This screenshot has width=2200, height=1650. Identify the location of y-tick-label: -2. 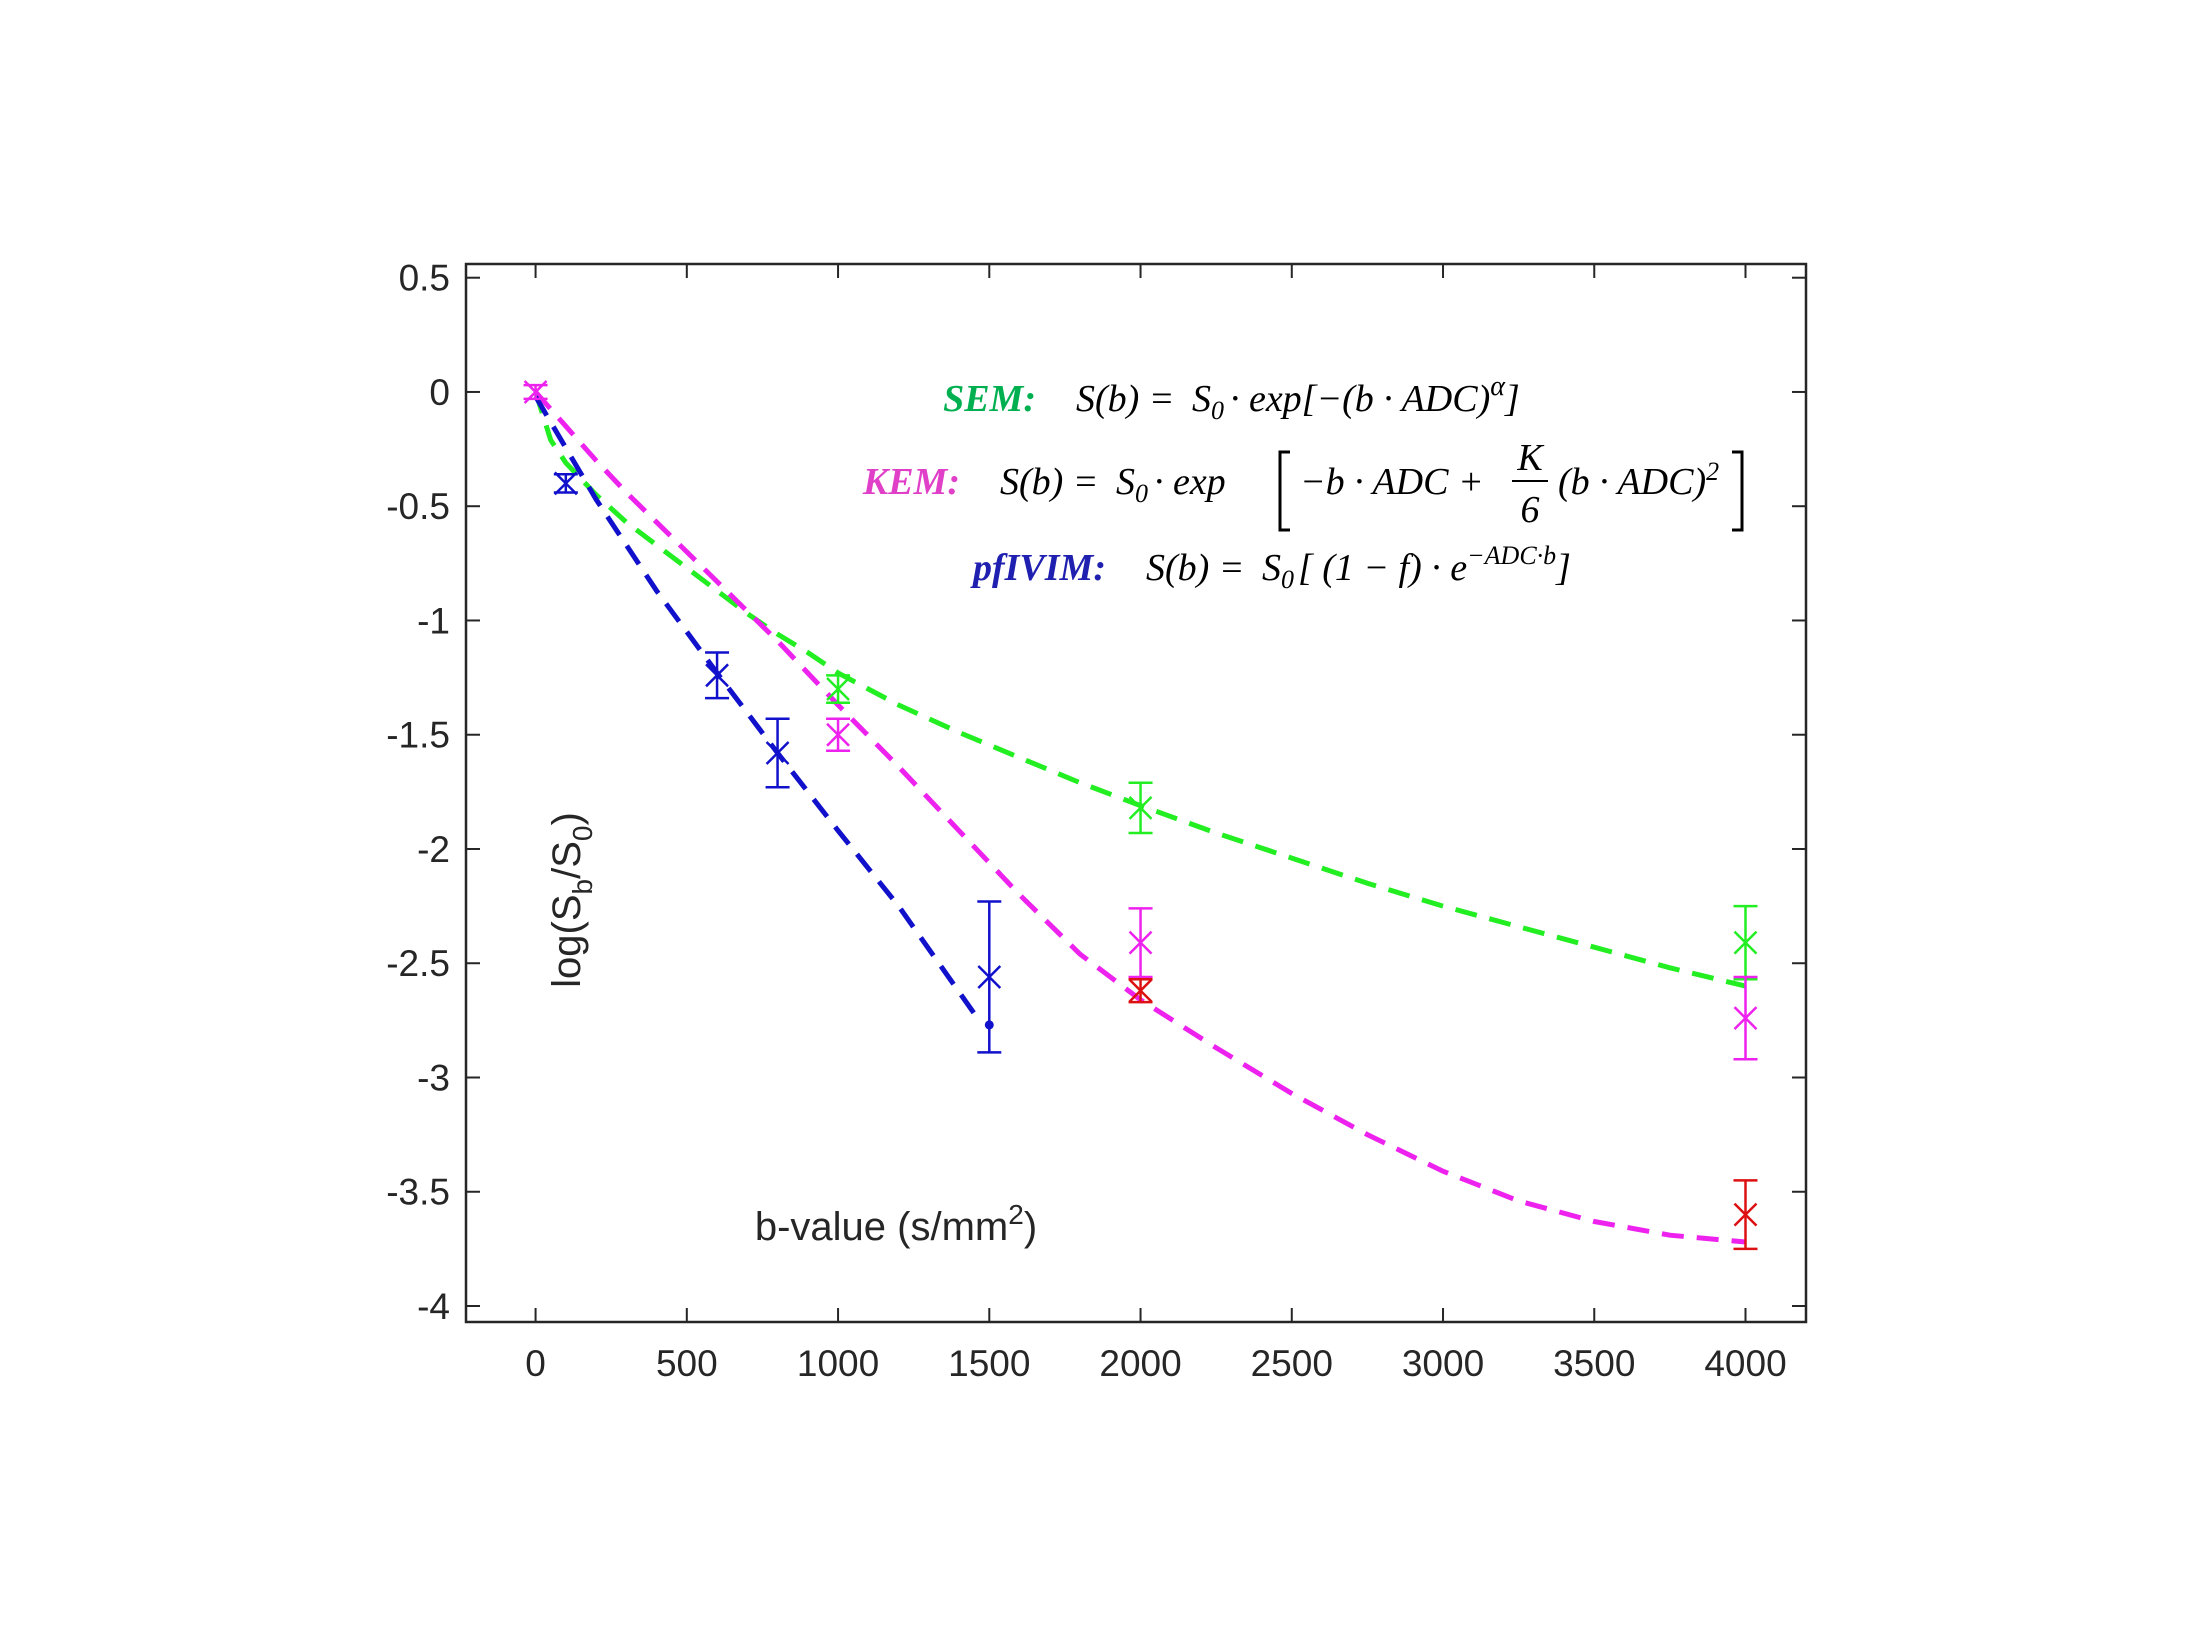
(433, 849).